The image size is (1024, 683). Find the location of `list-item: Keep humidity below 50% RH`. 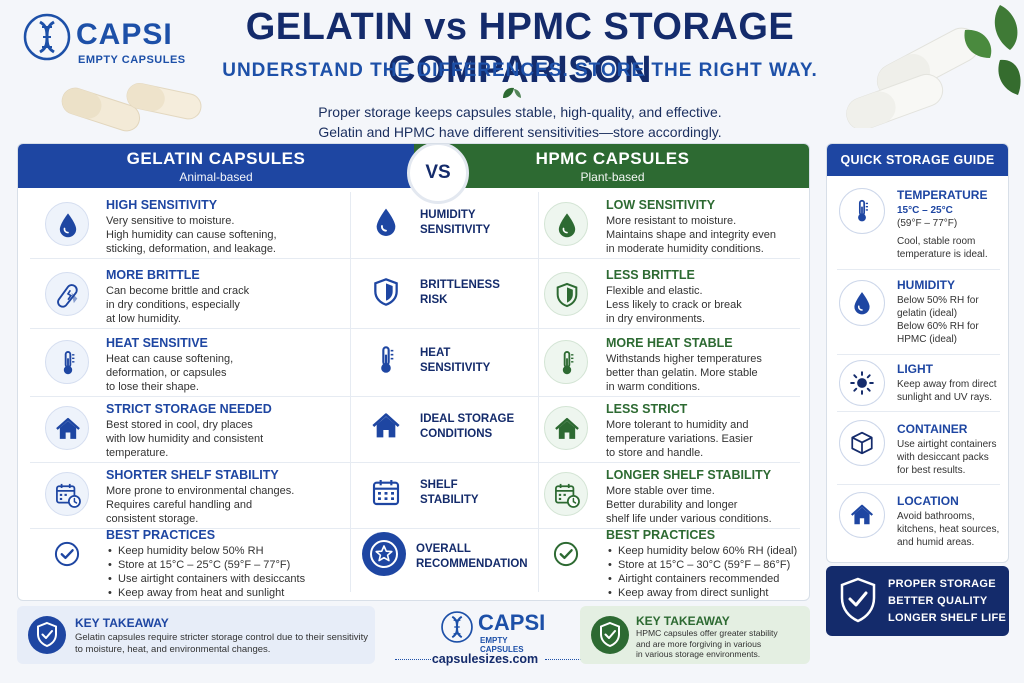

list-item: Keep humidity below 50% RH is located at coordinates (206, 551).